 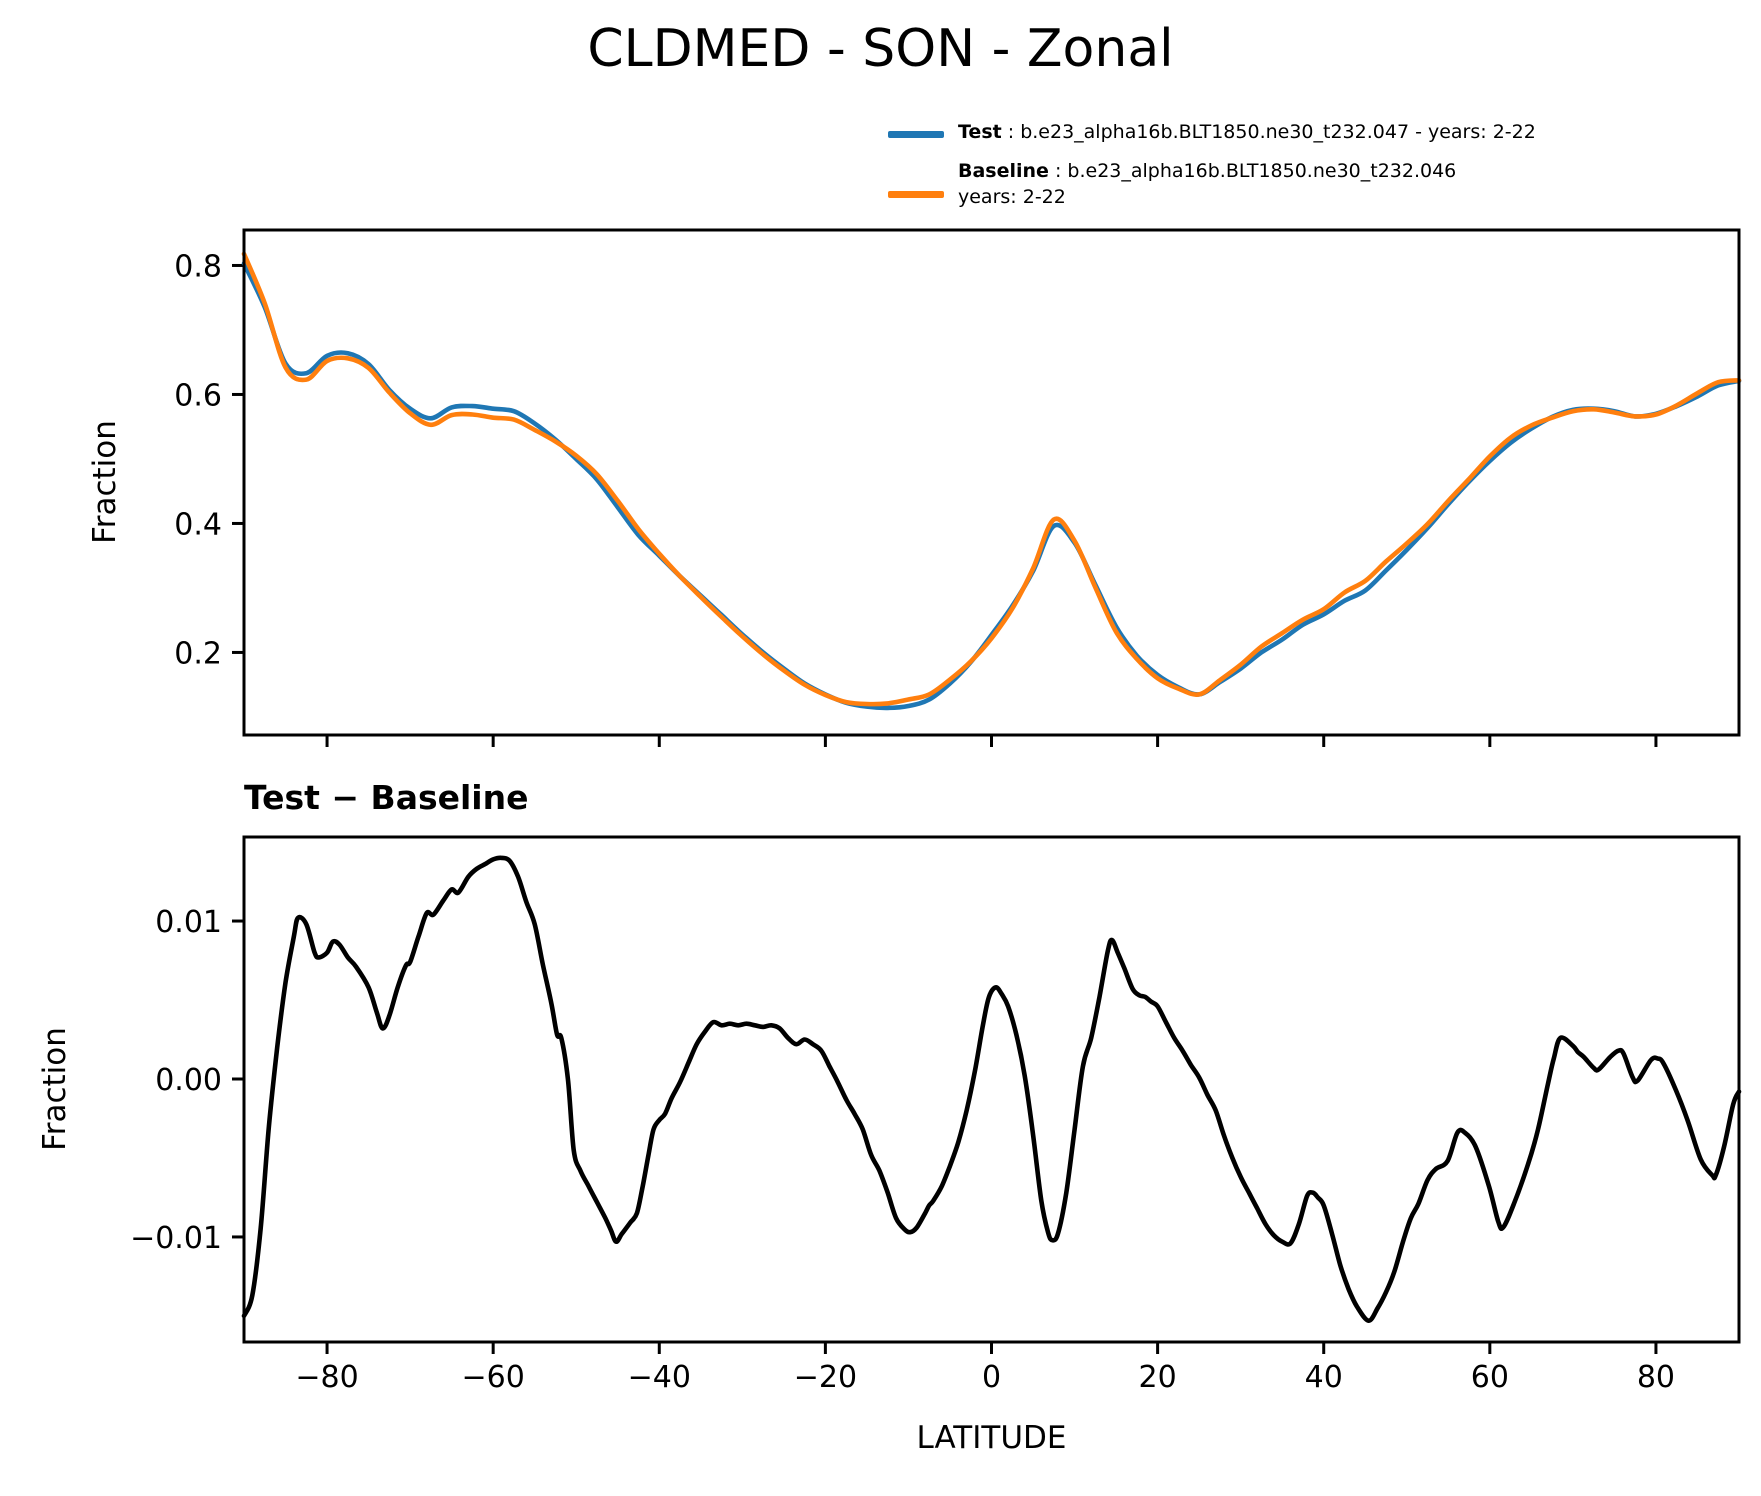 What do you see at coordinates (493, 1377) in the screenshot?
I see `x-tick-label: −60` at bounding box center [493, 1377].